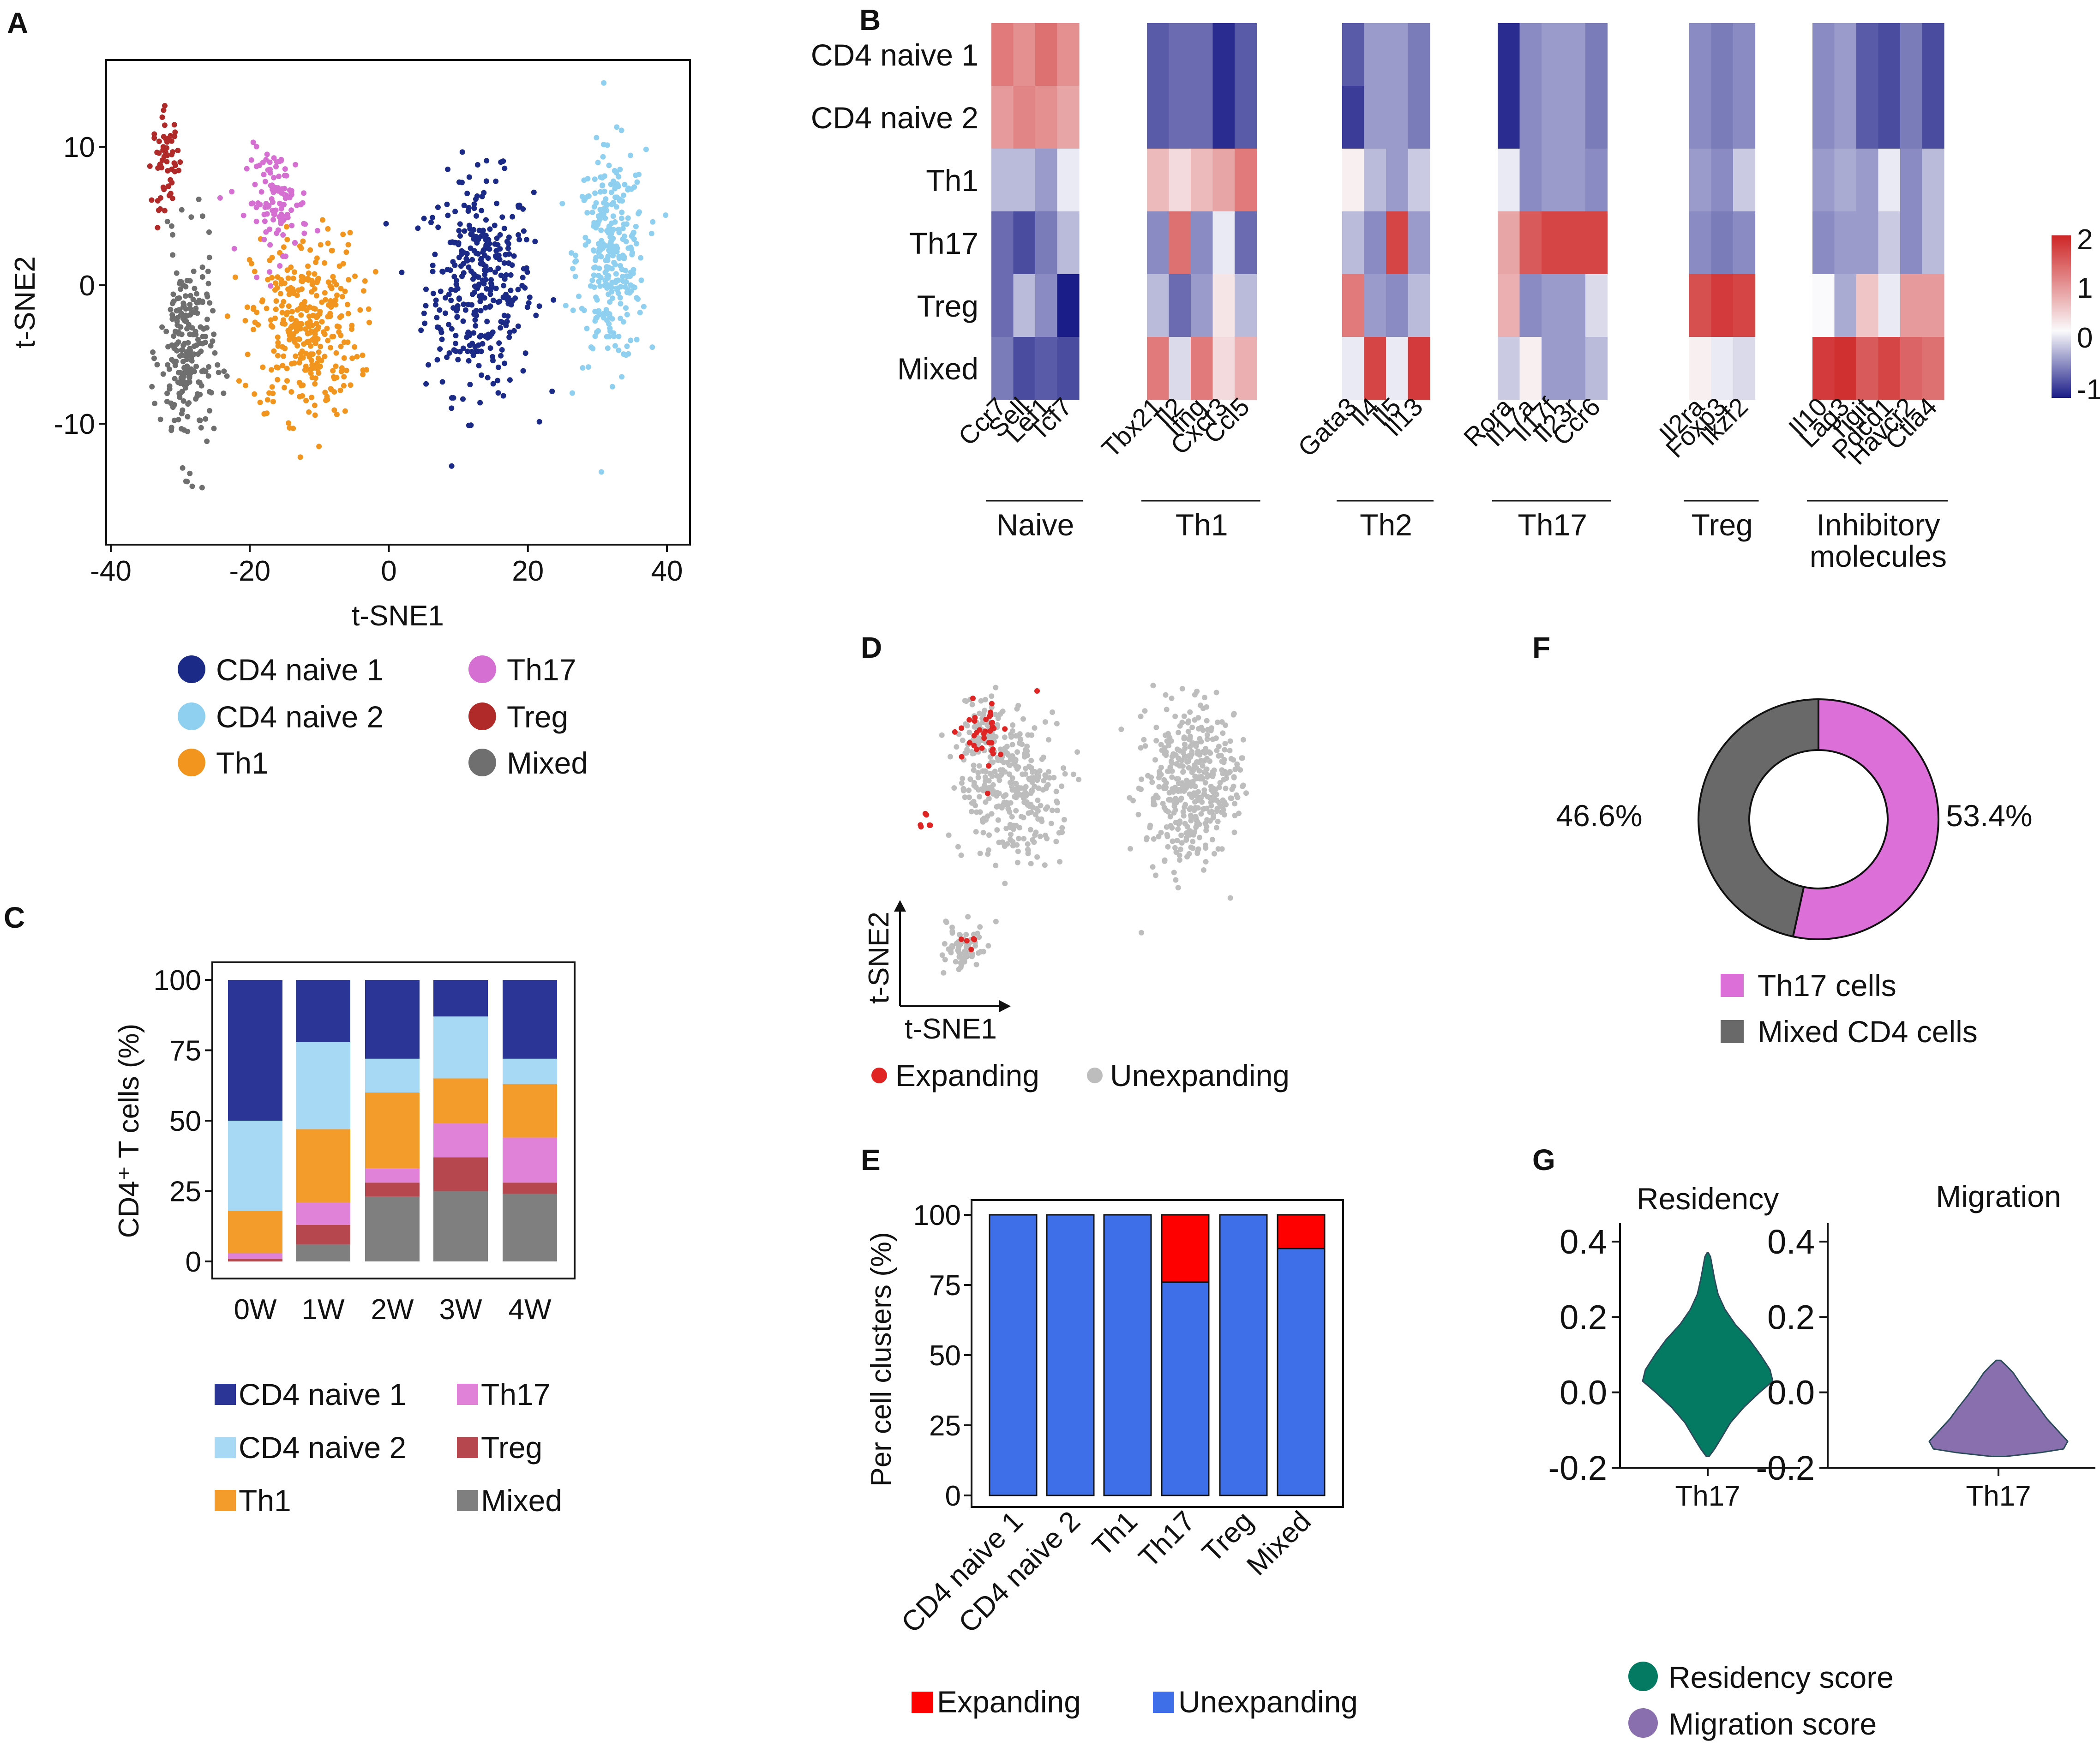 The height and width of the screenshot is (1747, 2100). What do you see at coordinates (937, 1215) in the screenshot?
I see `y-tick-label: 100` at bounding box center [937, 1215].